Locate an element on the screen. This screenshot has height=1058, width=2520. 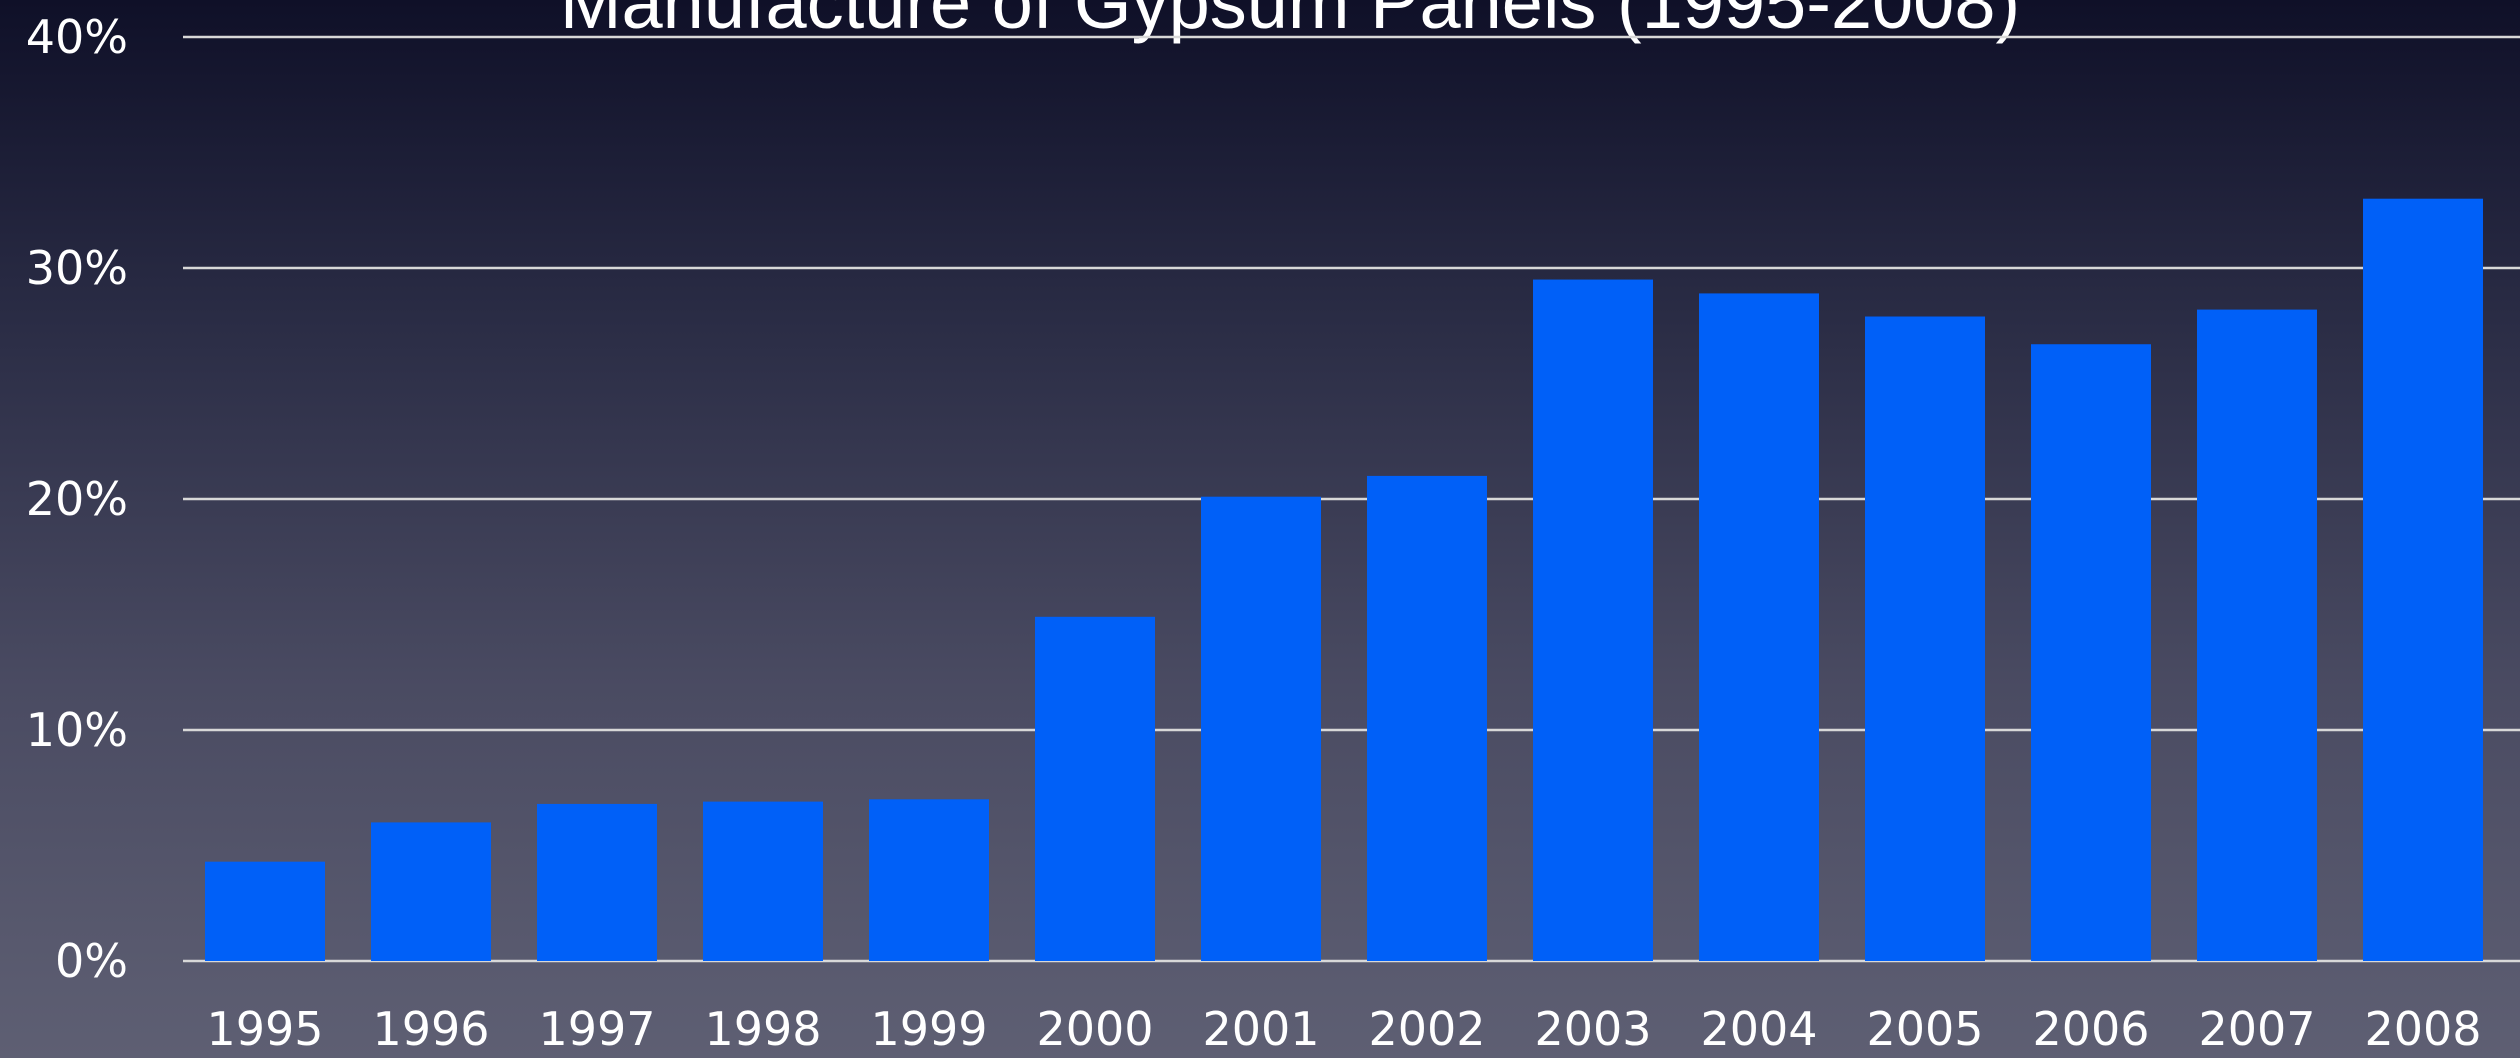
x-tick-label: 2001 is located at coordinates (1260, 1029).